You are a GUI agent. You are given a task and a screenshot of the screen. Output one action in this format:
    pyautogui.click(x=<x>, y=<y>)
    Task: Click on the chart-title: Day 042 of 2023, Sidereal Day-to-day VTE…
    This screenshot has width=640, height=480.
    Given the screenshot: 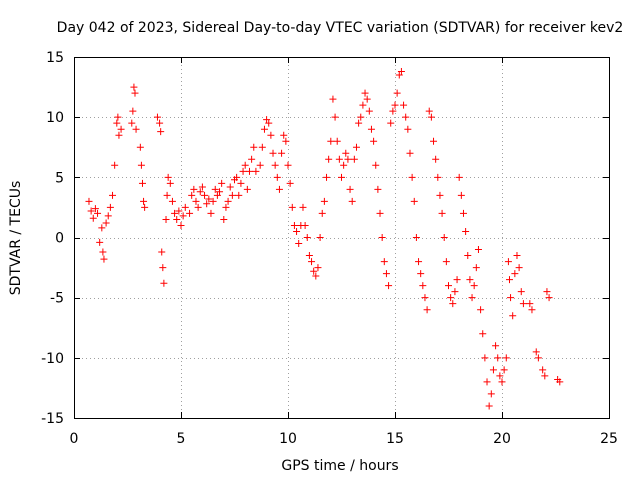 What is the action you would take?
    pyautogui.click(x=340, y=28)
    